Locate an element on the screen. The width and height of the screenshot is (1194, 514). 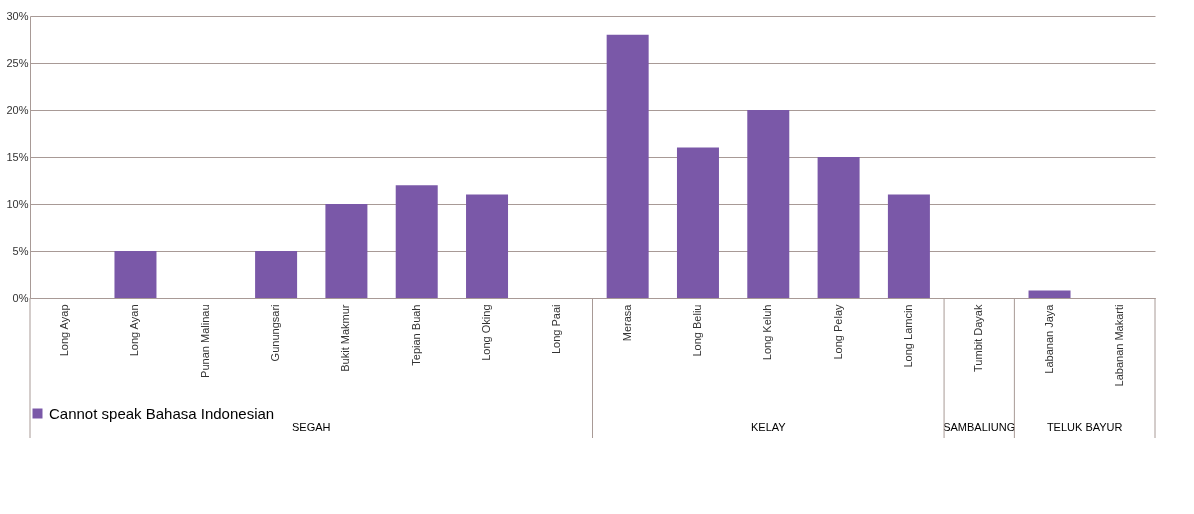
x-tick-label: Long Keluh is located at coordinates (767, 332).